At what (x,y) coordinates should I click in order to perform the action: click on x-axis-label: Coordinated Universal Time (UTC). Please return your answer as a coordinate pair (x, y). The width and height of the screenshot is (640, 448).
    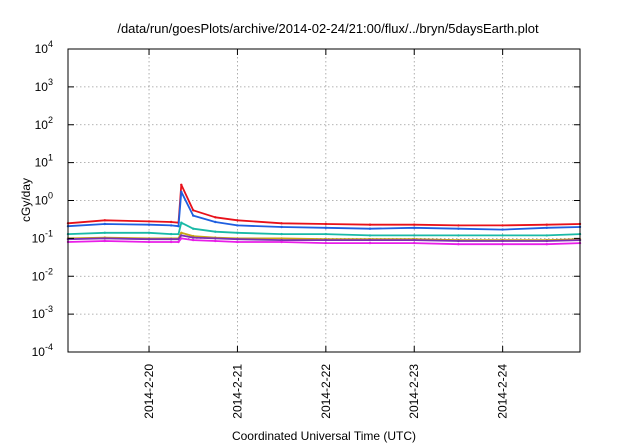
    Looking at the image, I should click on (324, 436).